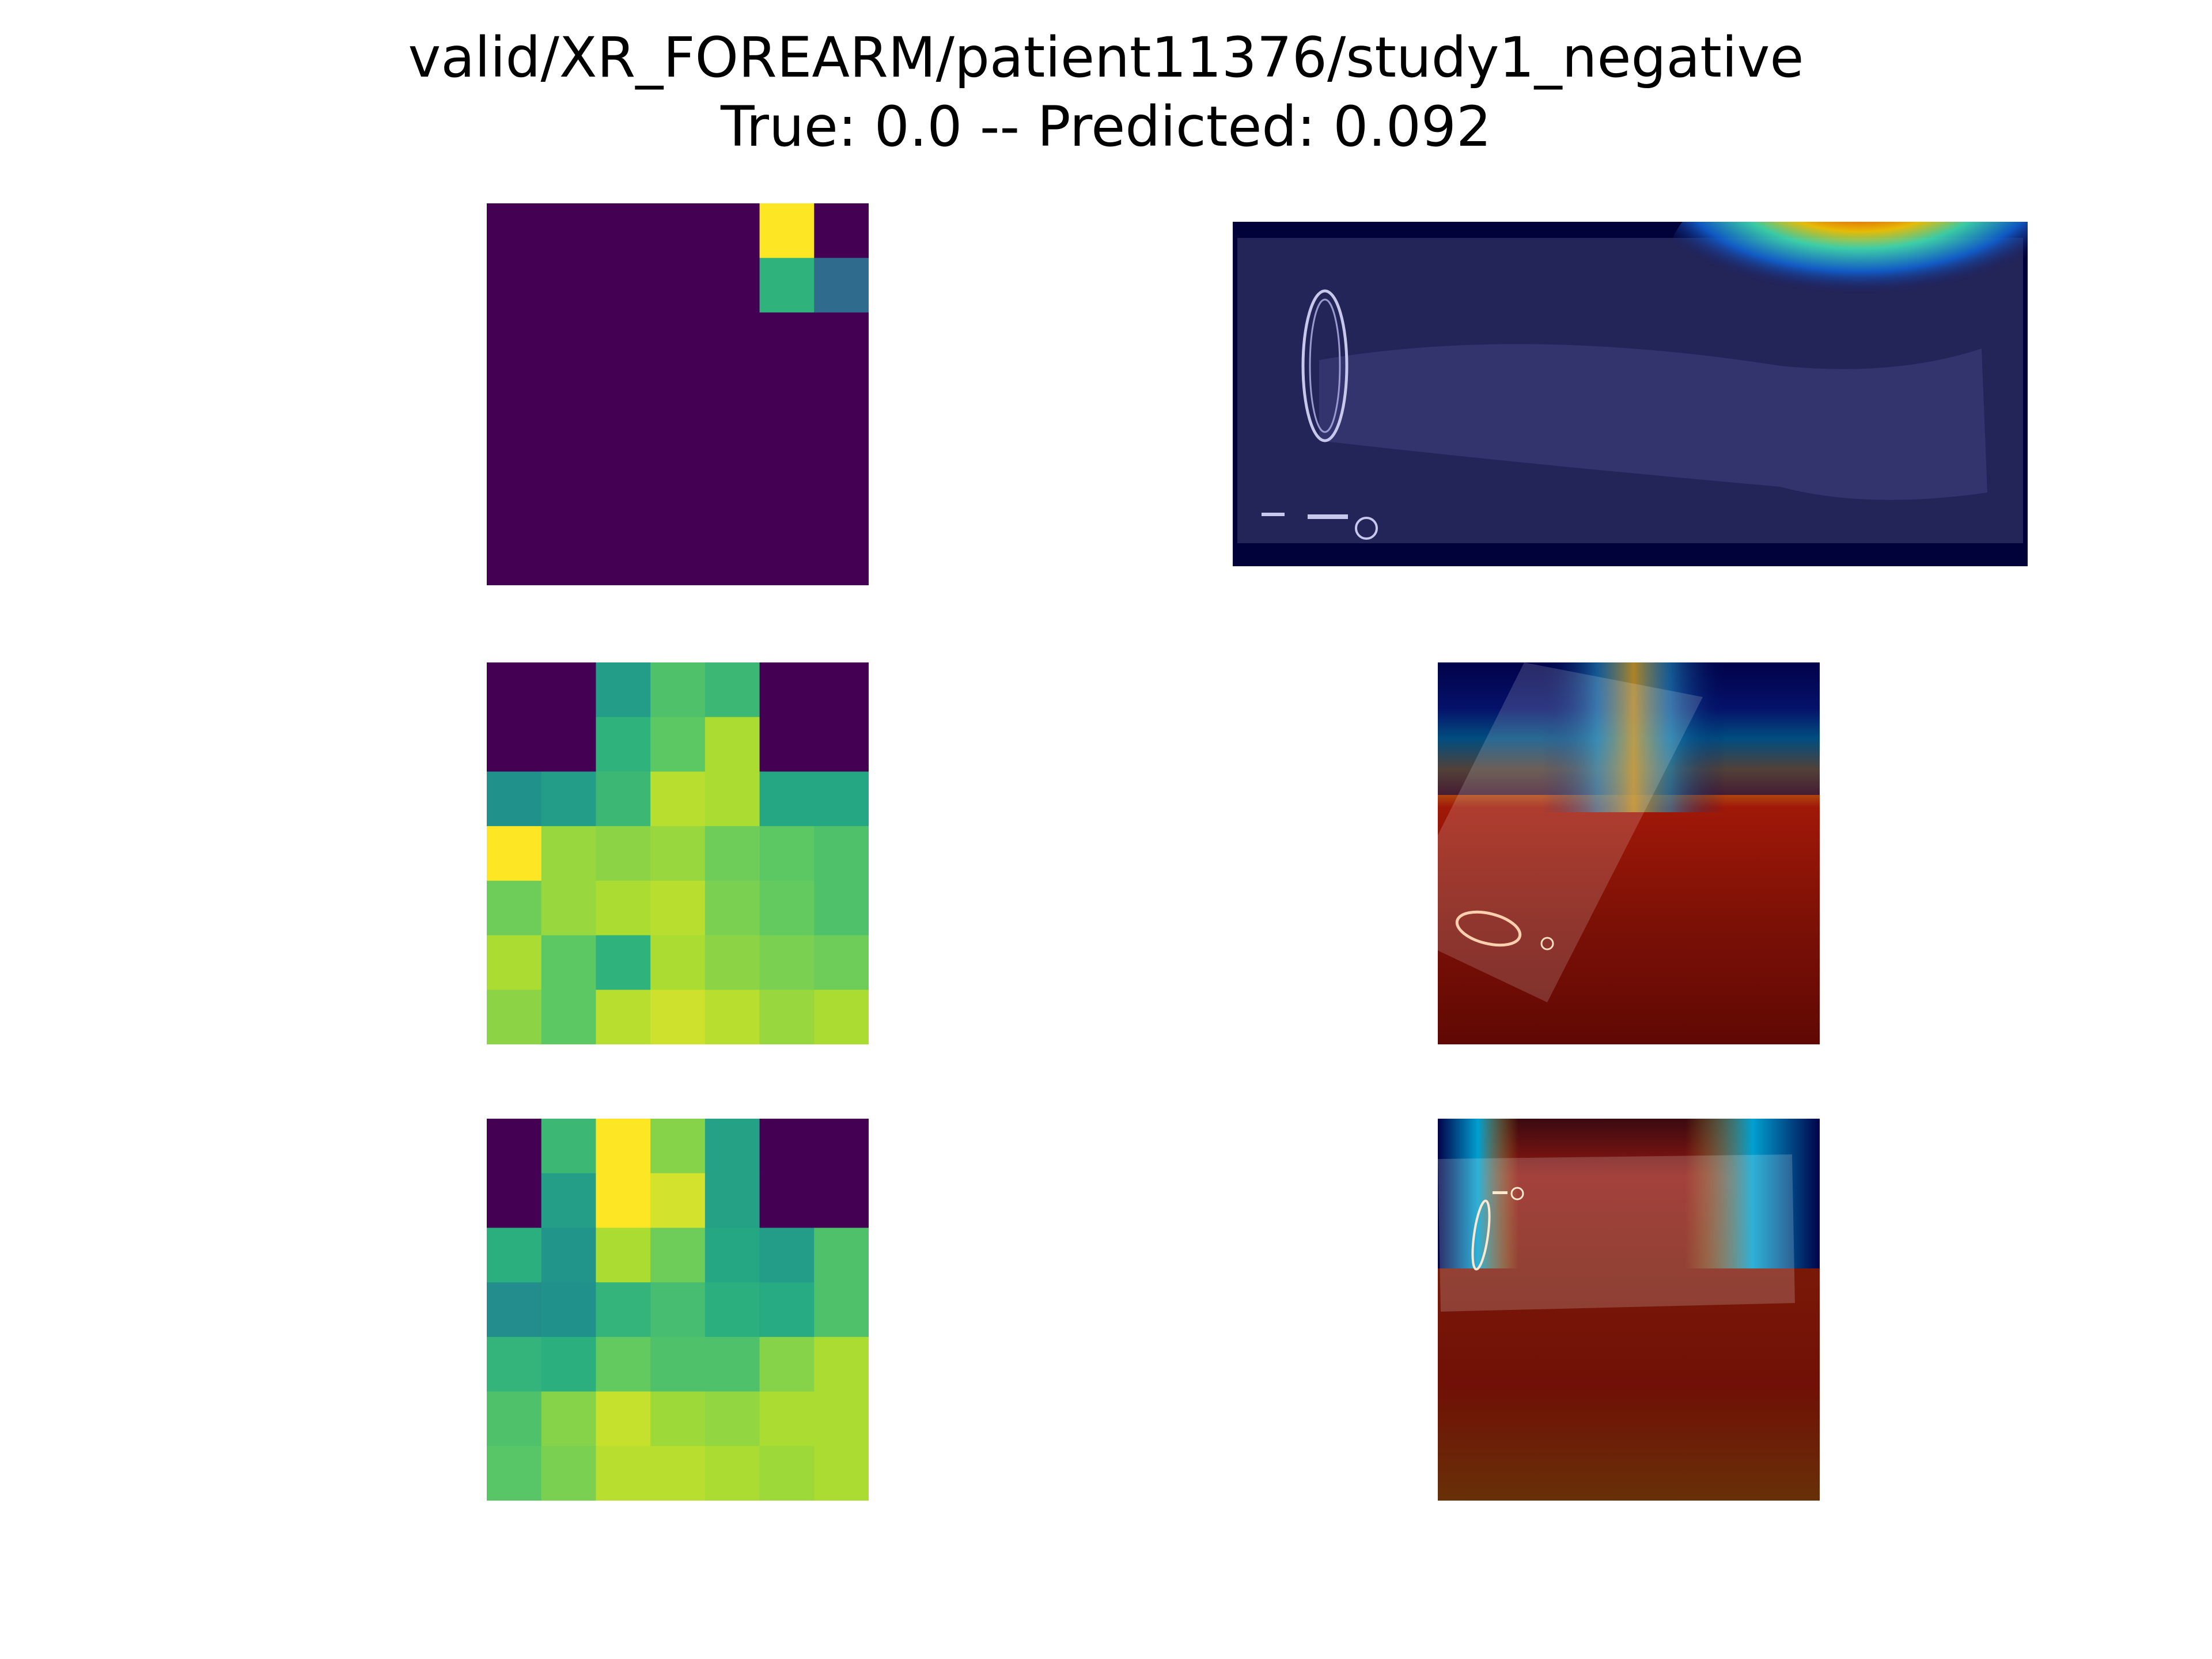 The image size is (2212, 1659). I want to click on heatmap-cell-r4-c3, so click(678, 449).